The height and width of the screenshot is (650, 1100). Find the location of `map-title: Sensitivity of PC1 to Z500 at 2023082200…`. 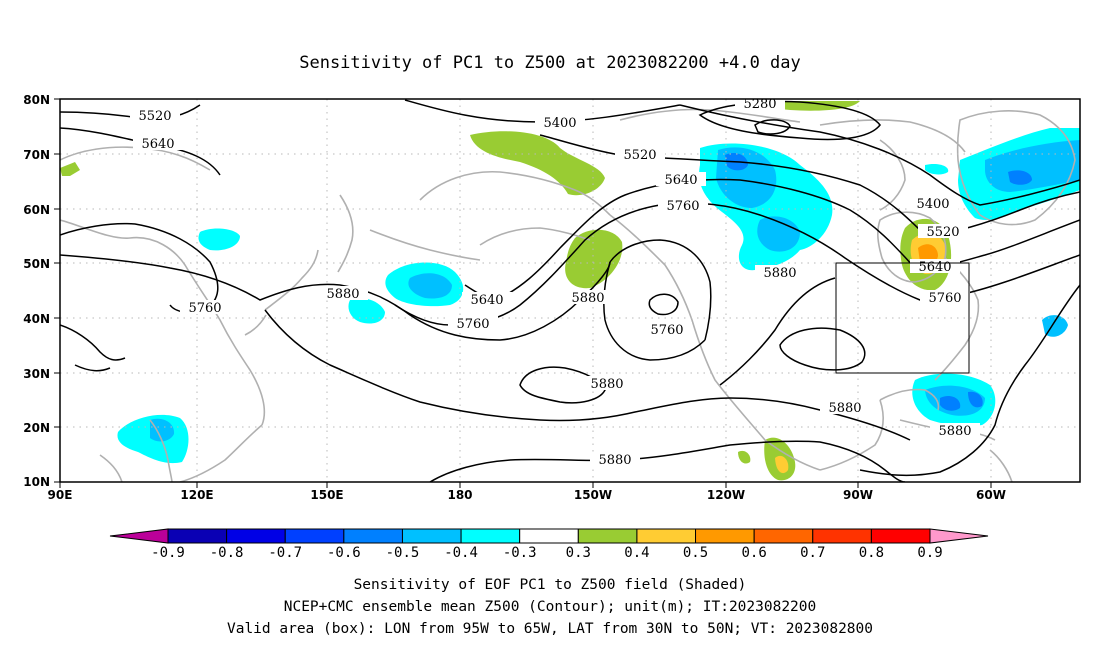

map-title: Sensitivity of PC1 to Z500 at 2023082200… is located at coordinates (550, 63).